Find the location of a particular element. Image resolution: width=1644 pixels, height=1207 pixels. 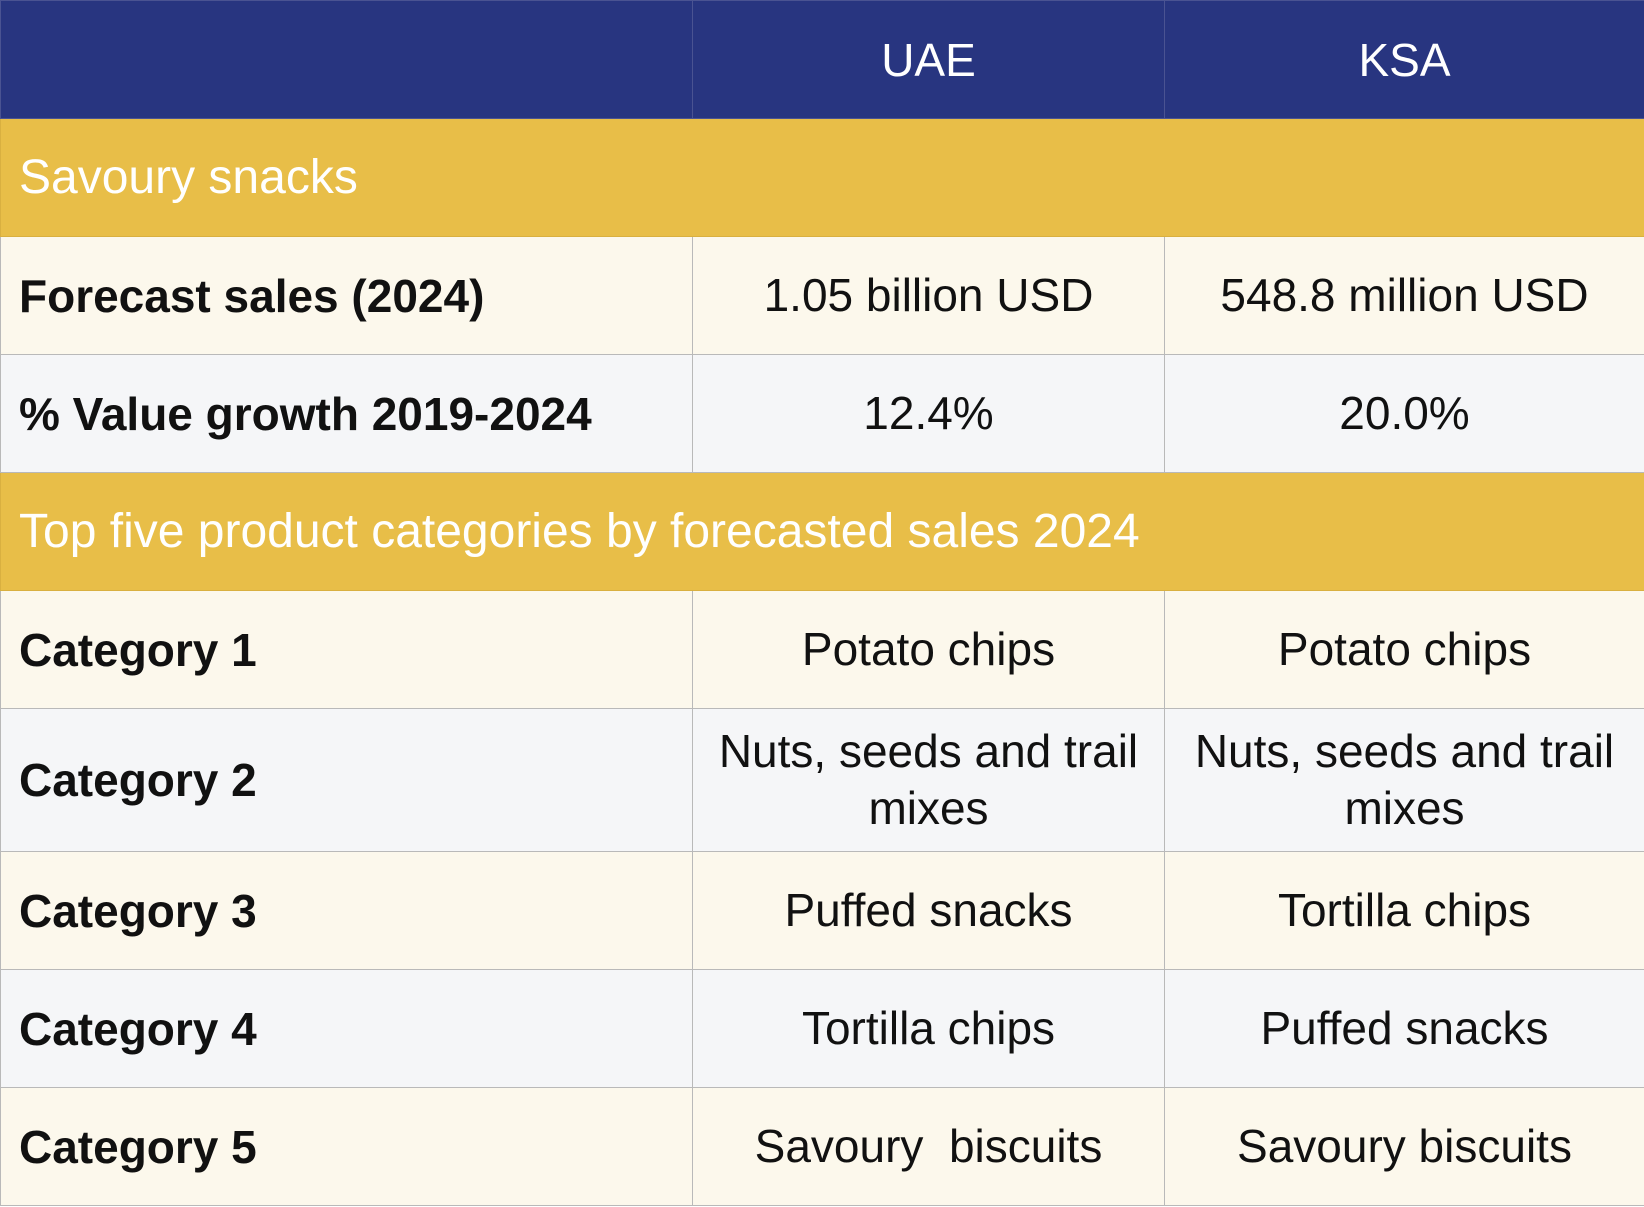

ksa-value: Nuts, seeds and trail mixes is located at coordinates (1404, 780).